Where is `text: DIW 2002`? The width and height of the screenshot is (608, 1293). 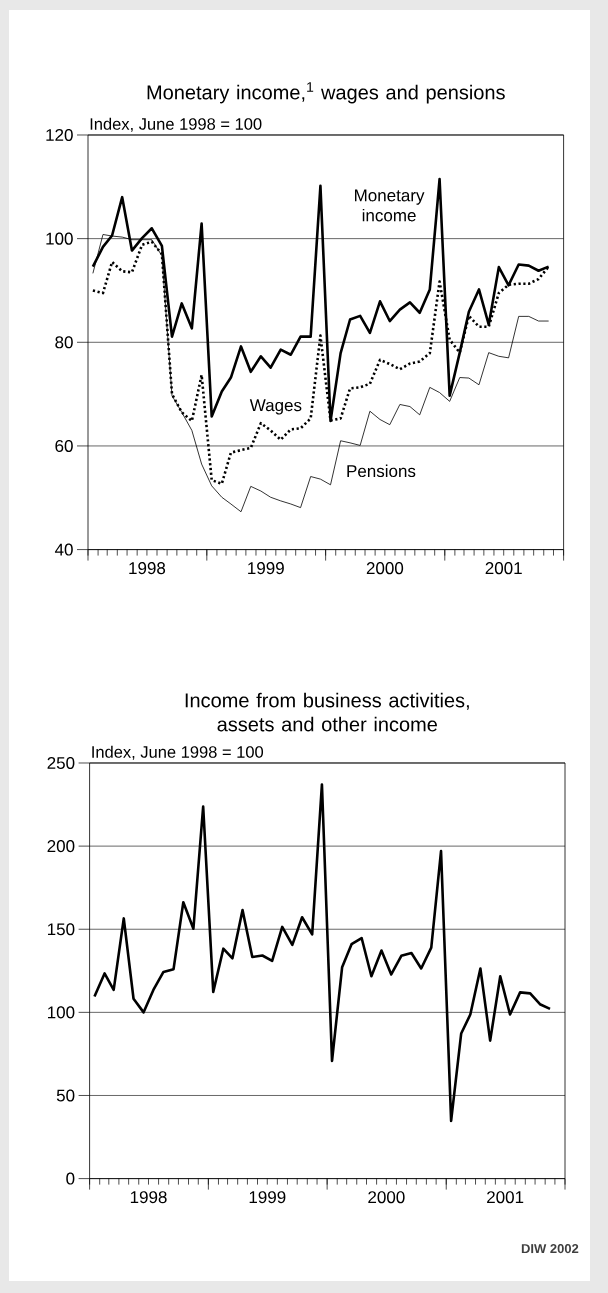 text: DIW 2002 is located at coordinates (550, 1248).